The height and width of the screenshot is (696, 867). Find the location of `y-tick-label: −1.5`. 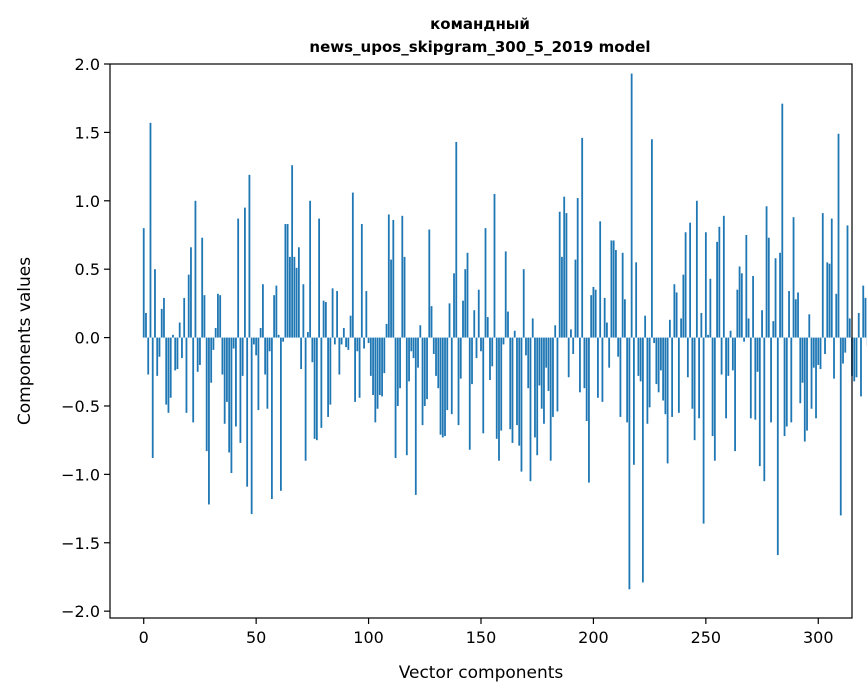

y-tick-label: −1.5 is located at coordinates (80, 543).